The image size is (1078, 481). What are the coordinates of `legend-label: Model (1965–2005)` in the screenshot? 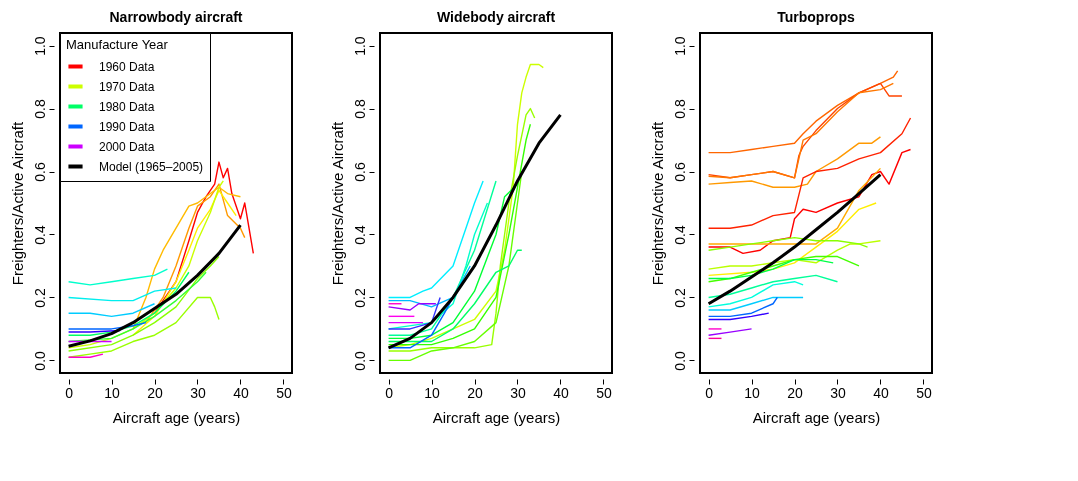 It's located at (151, 166).